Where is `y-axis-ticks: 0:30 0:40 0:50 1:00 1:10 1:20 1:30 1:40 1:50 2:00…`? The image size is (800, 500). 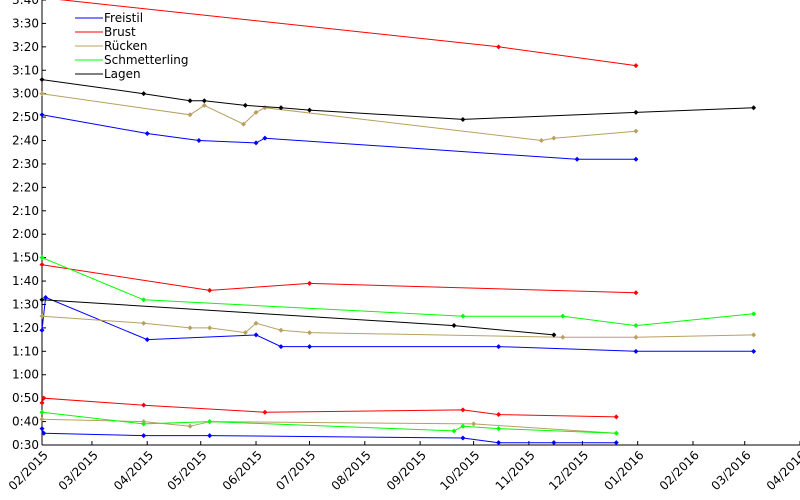
y-axis-ticks: 0:30 0:40 0:50 1:00 1:10 1:20 1:30 1:40 1:50 2:00… is located at coordinates (29, 226).